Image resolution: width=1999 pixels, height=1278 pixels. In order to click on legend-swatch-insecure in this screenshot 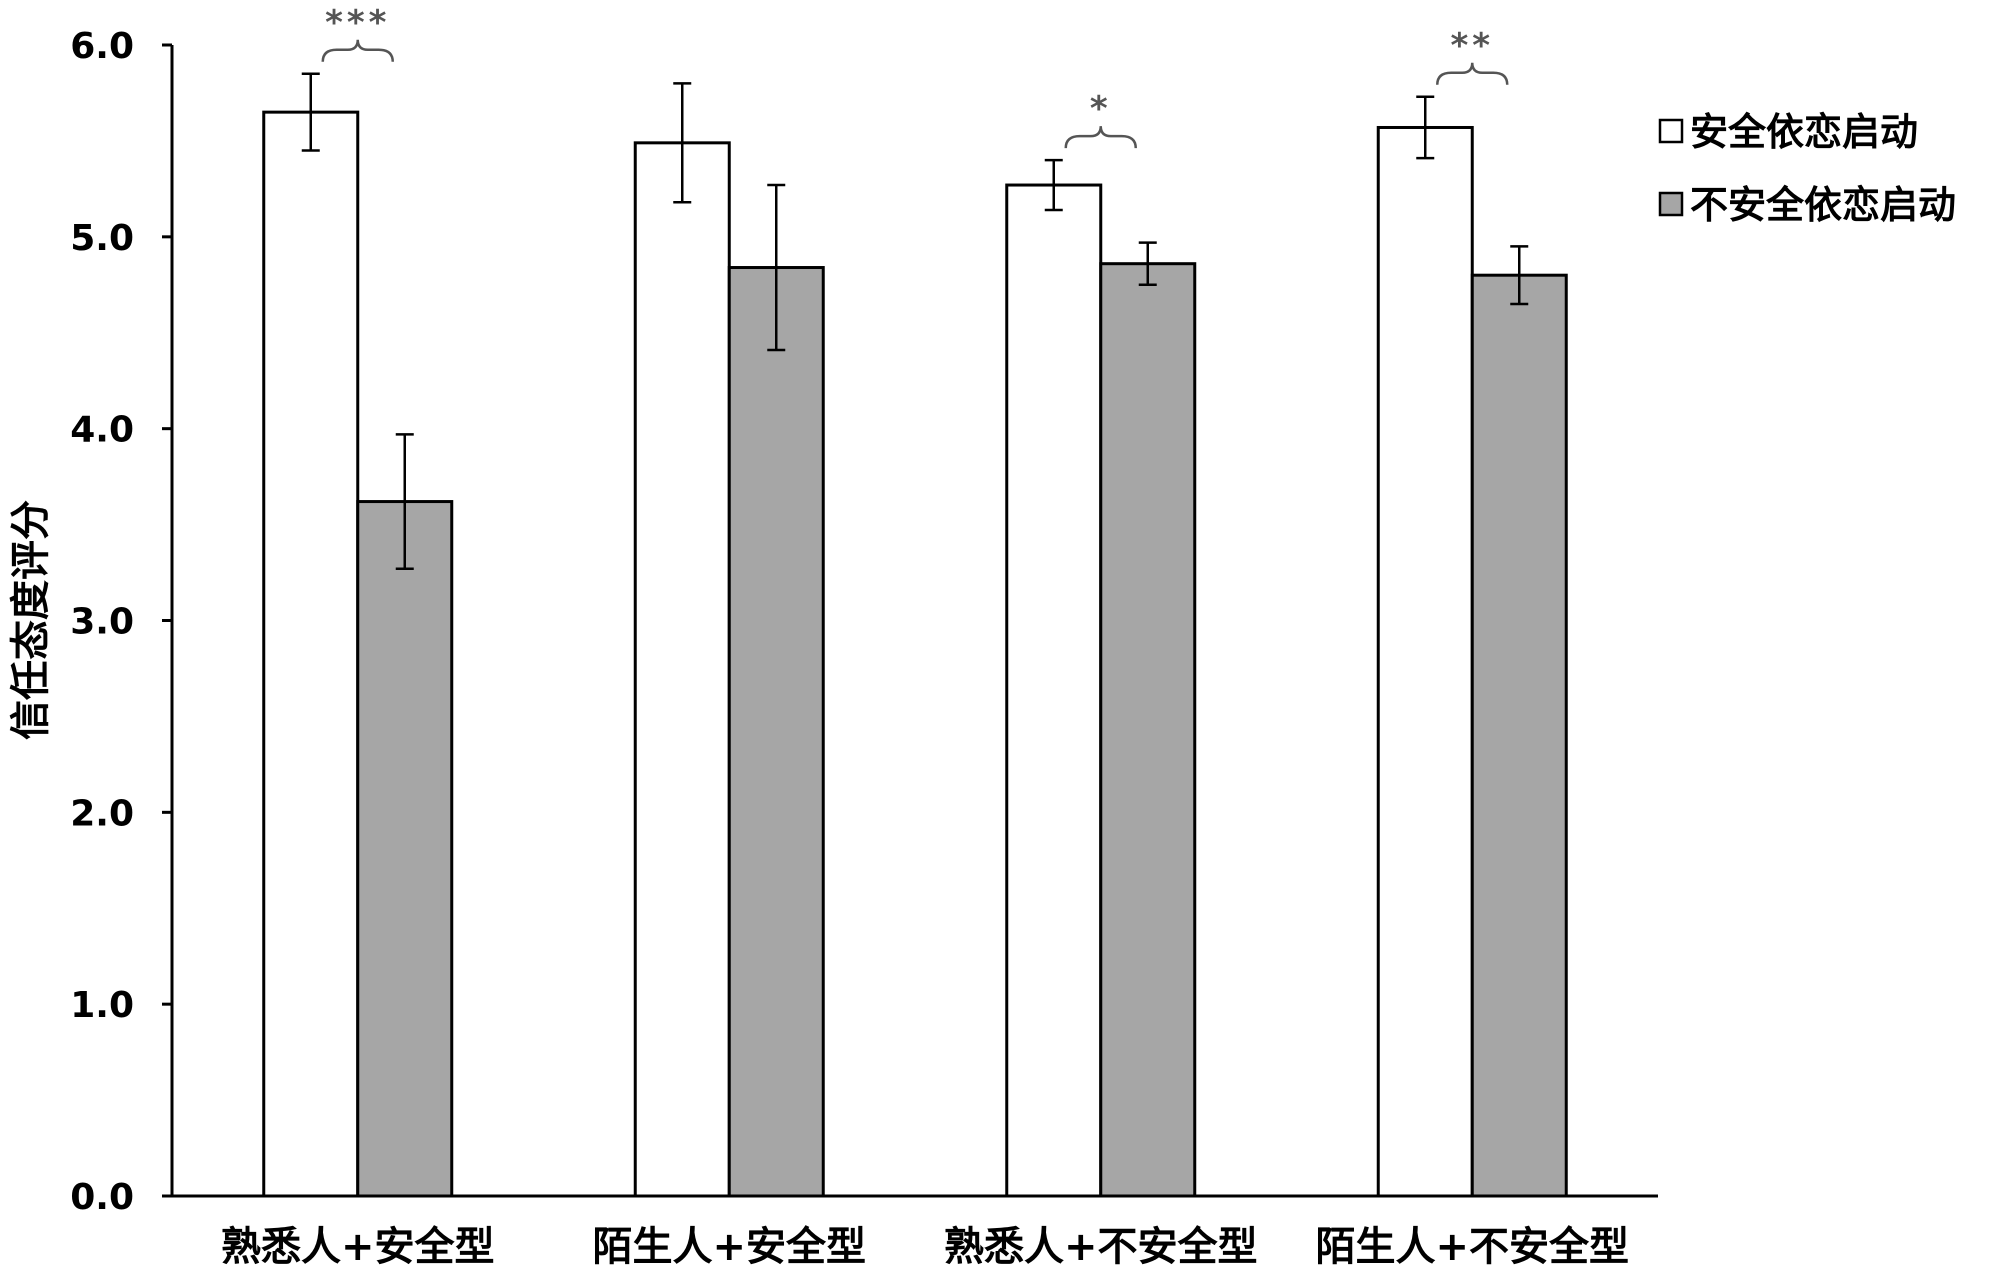, I will do `click(1671, 204)`.